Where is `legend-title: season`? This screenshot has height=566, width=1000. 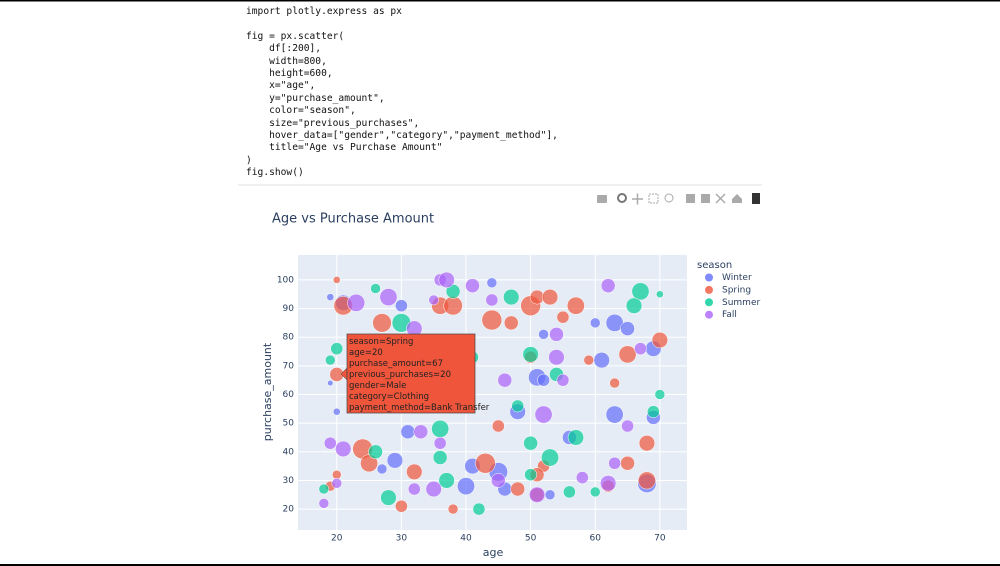
legend-title: season is located at coordinates (714, 265).